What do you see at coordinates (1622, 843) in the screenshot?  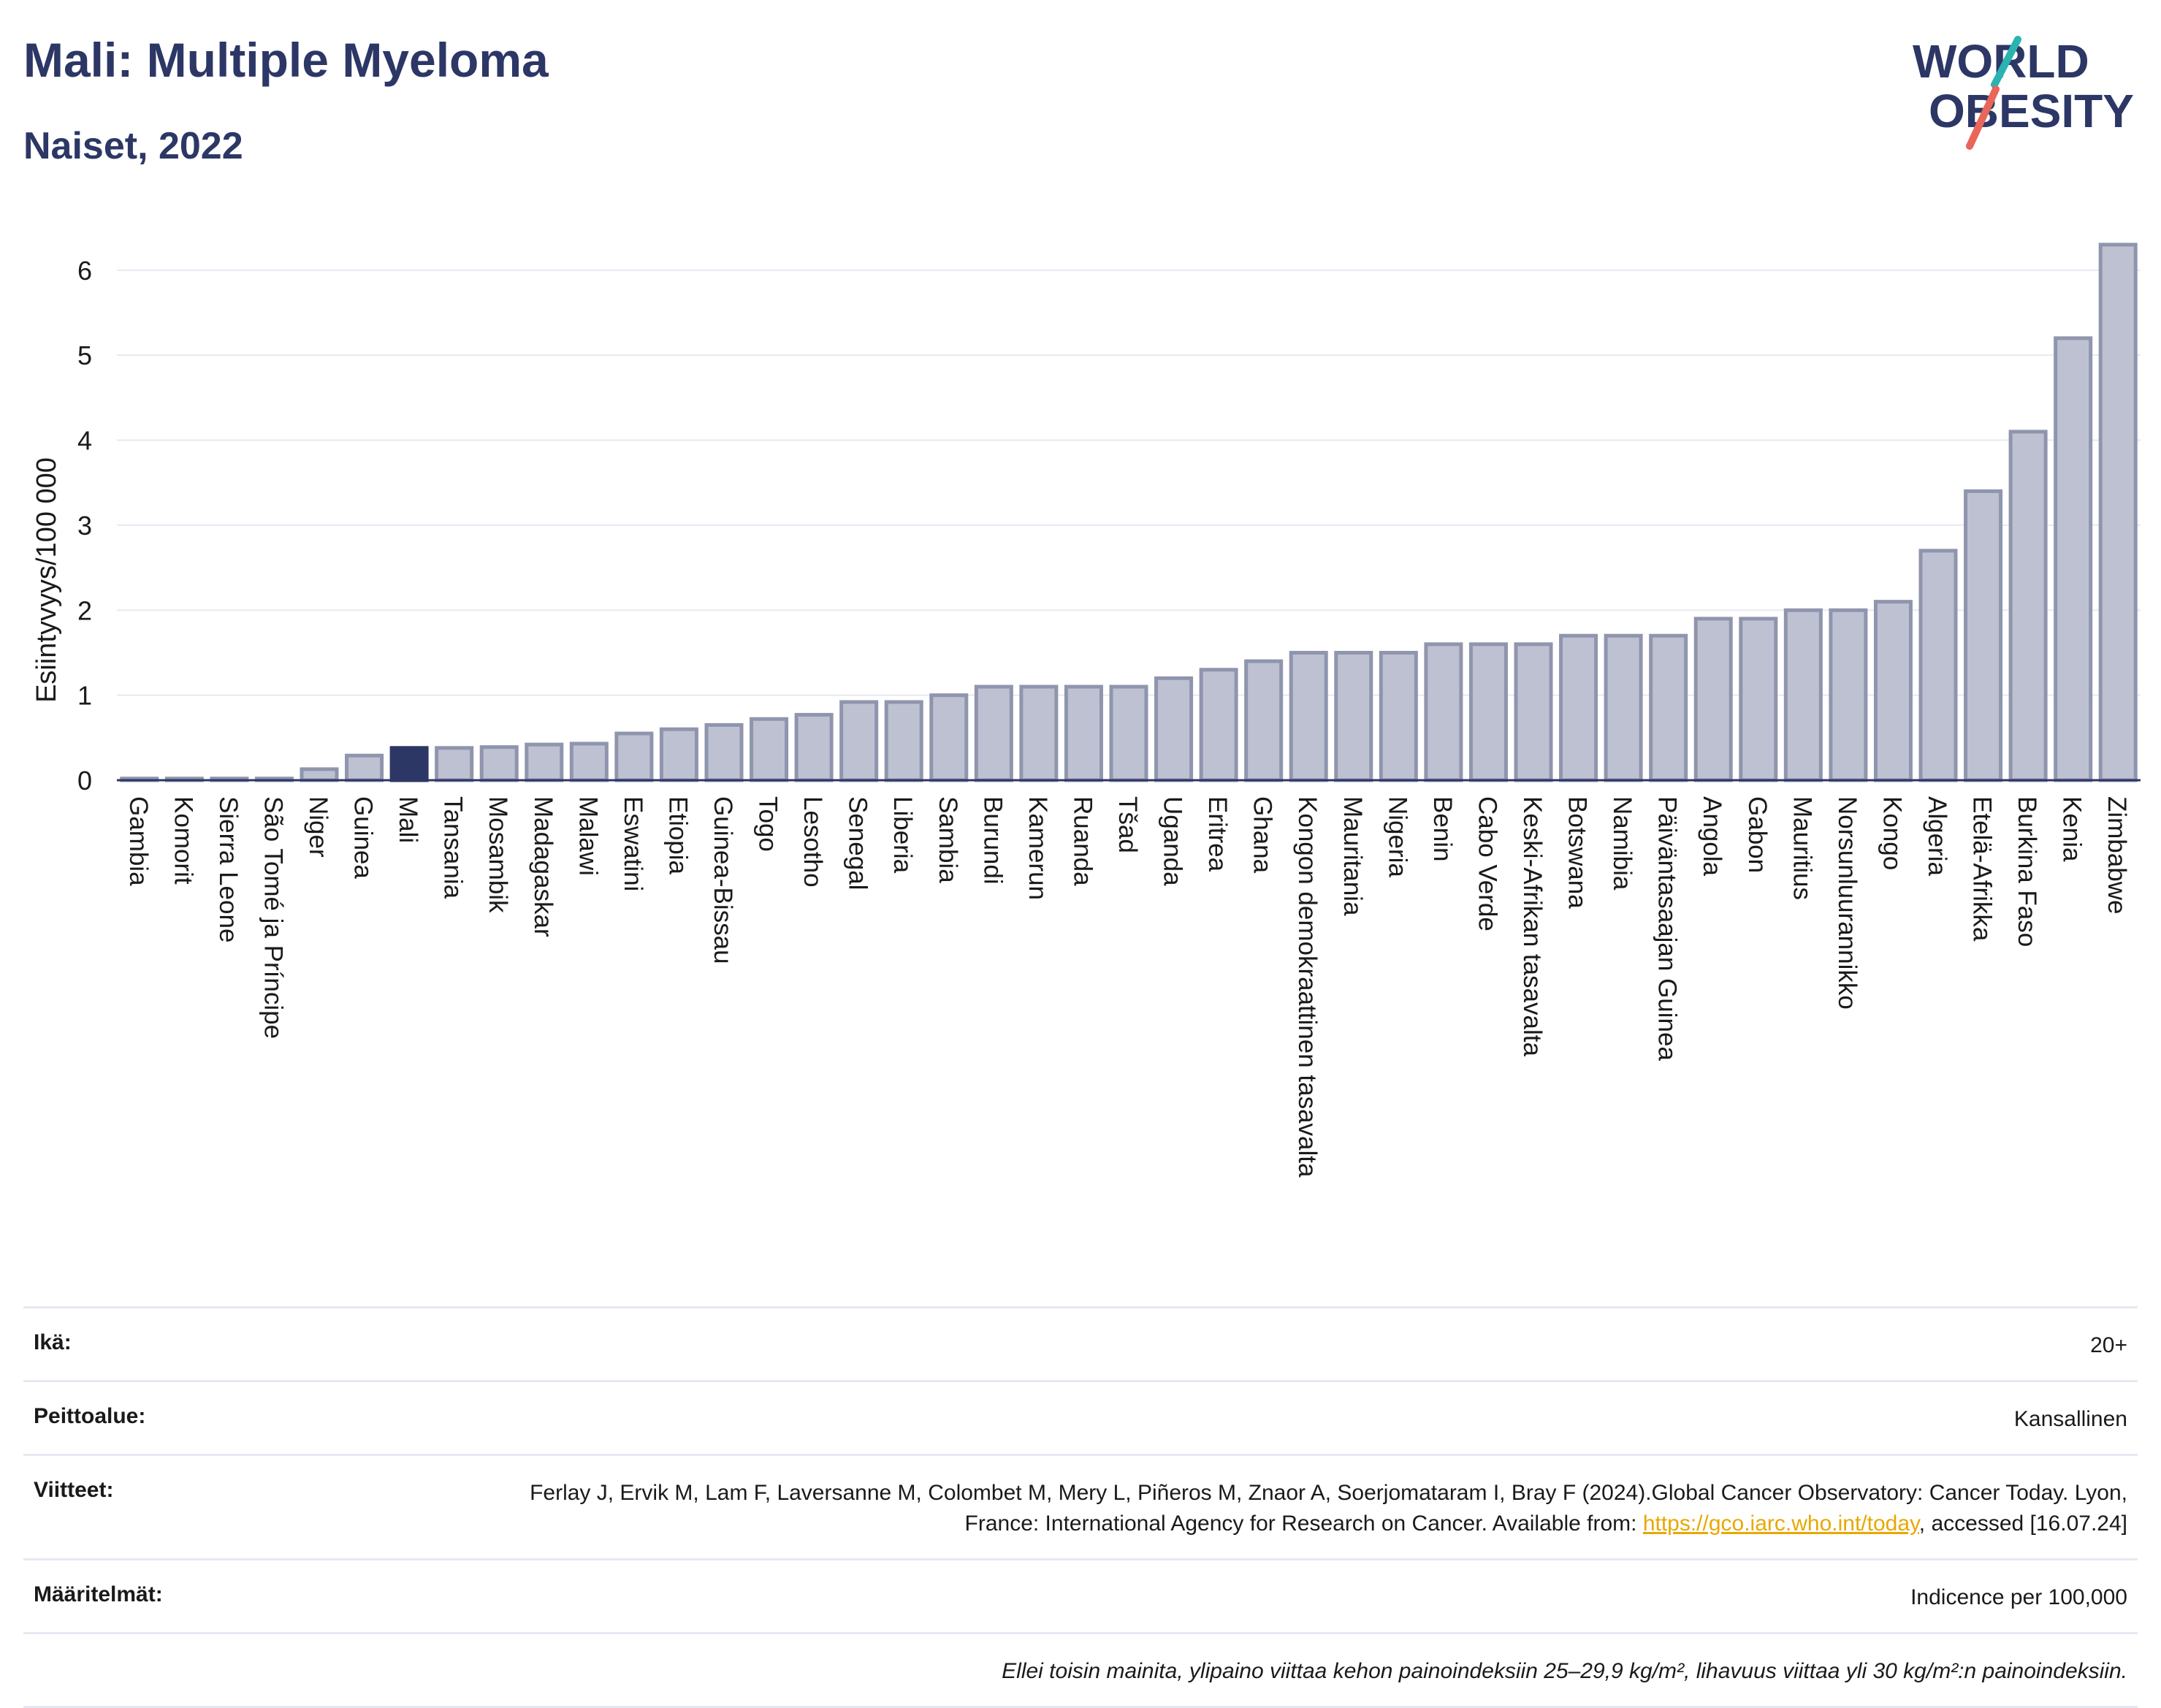 I see `x-tick-label: Namibia` at bounding box center [1622, 843].